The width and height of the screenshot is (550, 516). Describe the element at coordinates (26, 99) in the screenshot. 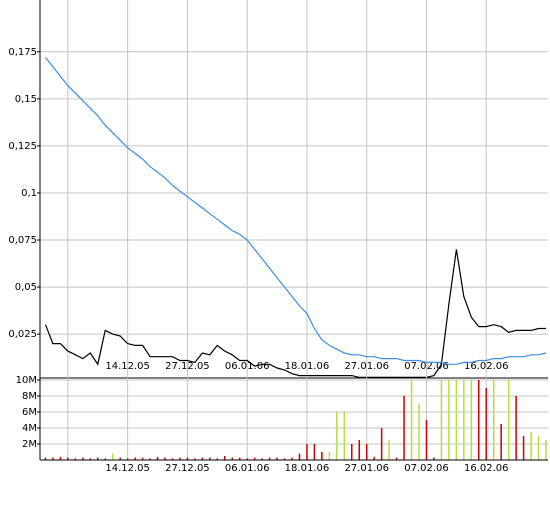

I see `y-tick-label: 0,15` at that location.